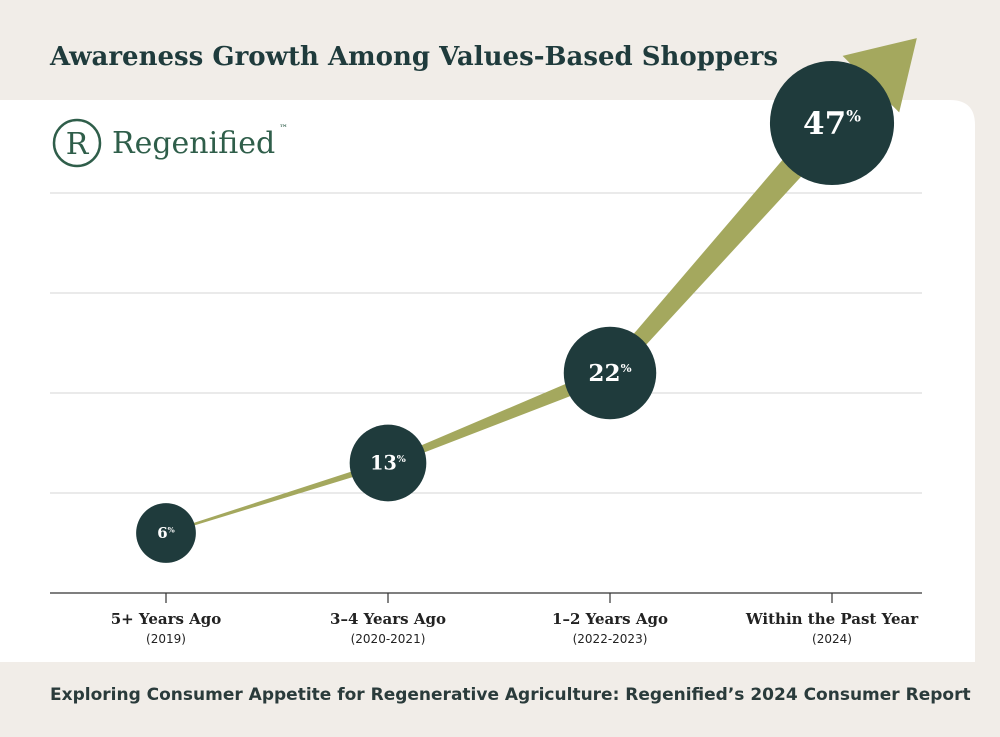 Image resolution: width=1000 pixels, height=737 pixels. What do you see at coordinates (832, 639) in the screenshot?
I see `x-sublabel: (2024)` at bounding box center [832, 639].